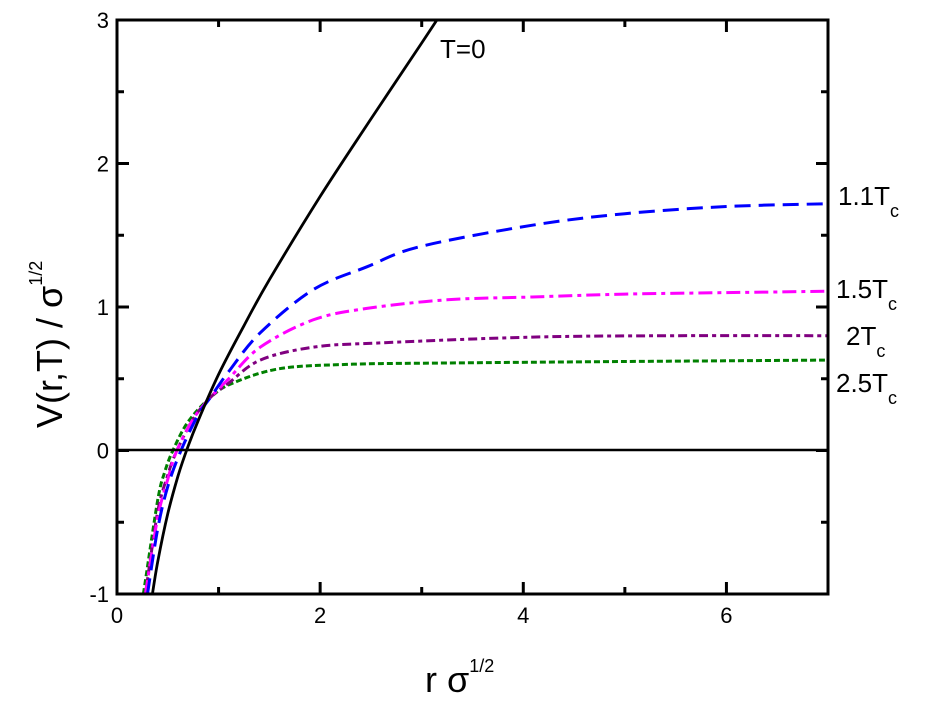 Image resolution: width=928 pixels, height=705 pixels. Describe the element at coordinates (103, 451) in the screenshot. I see `y-tick-label: 0` at that location.